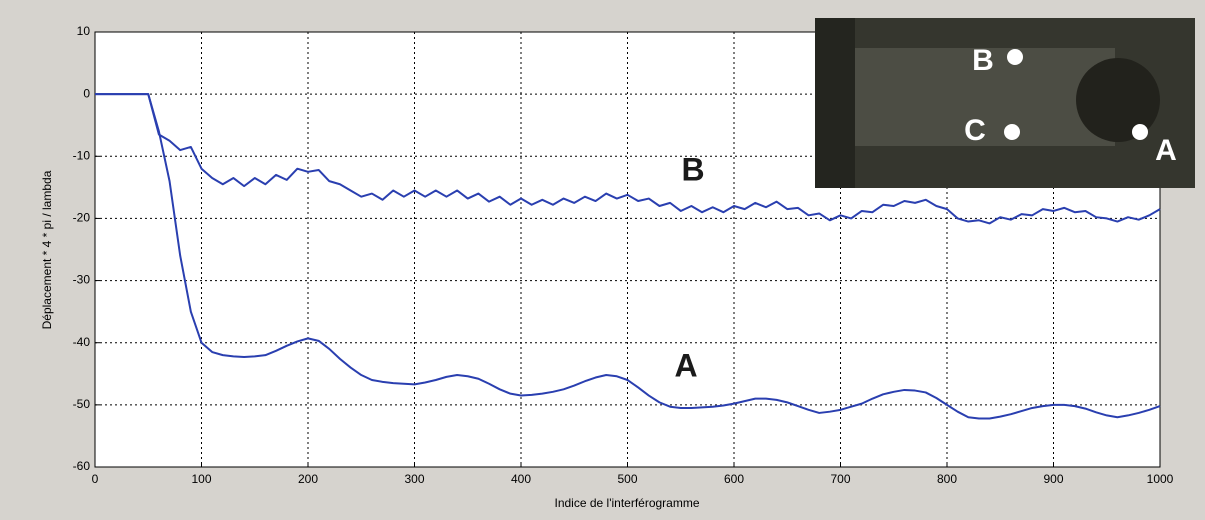  What do you see at coordinates (82, 218) in the screenshot?
I see `y-tick-label: -20` at bounding box center [82, 218].